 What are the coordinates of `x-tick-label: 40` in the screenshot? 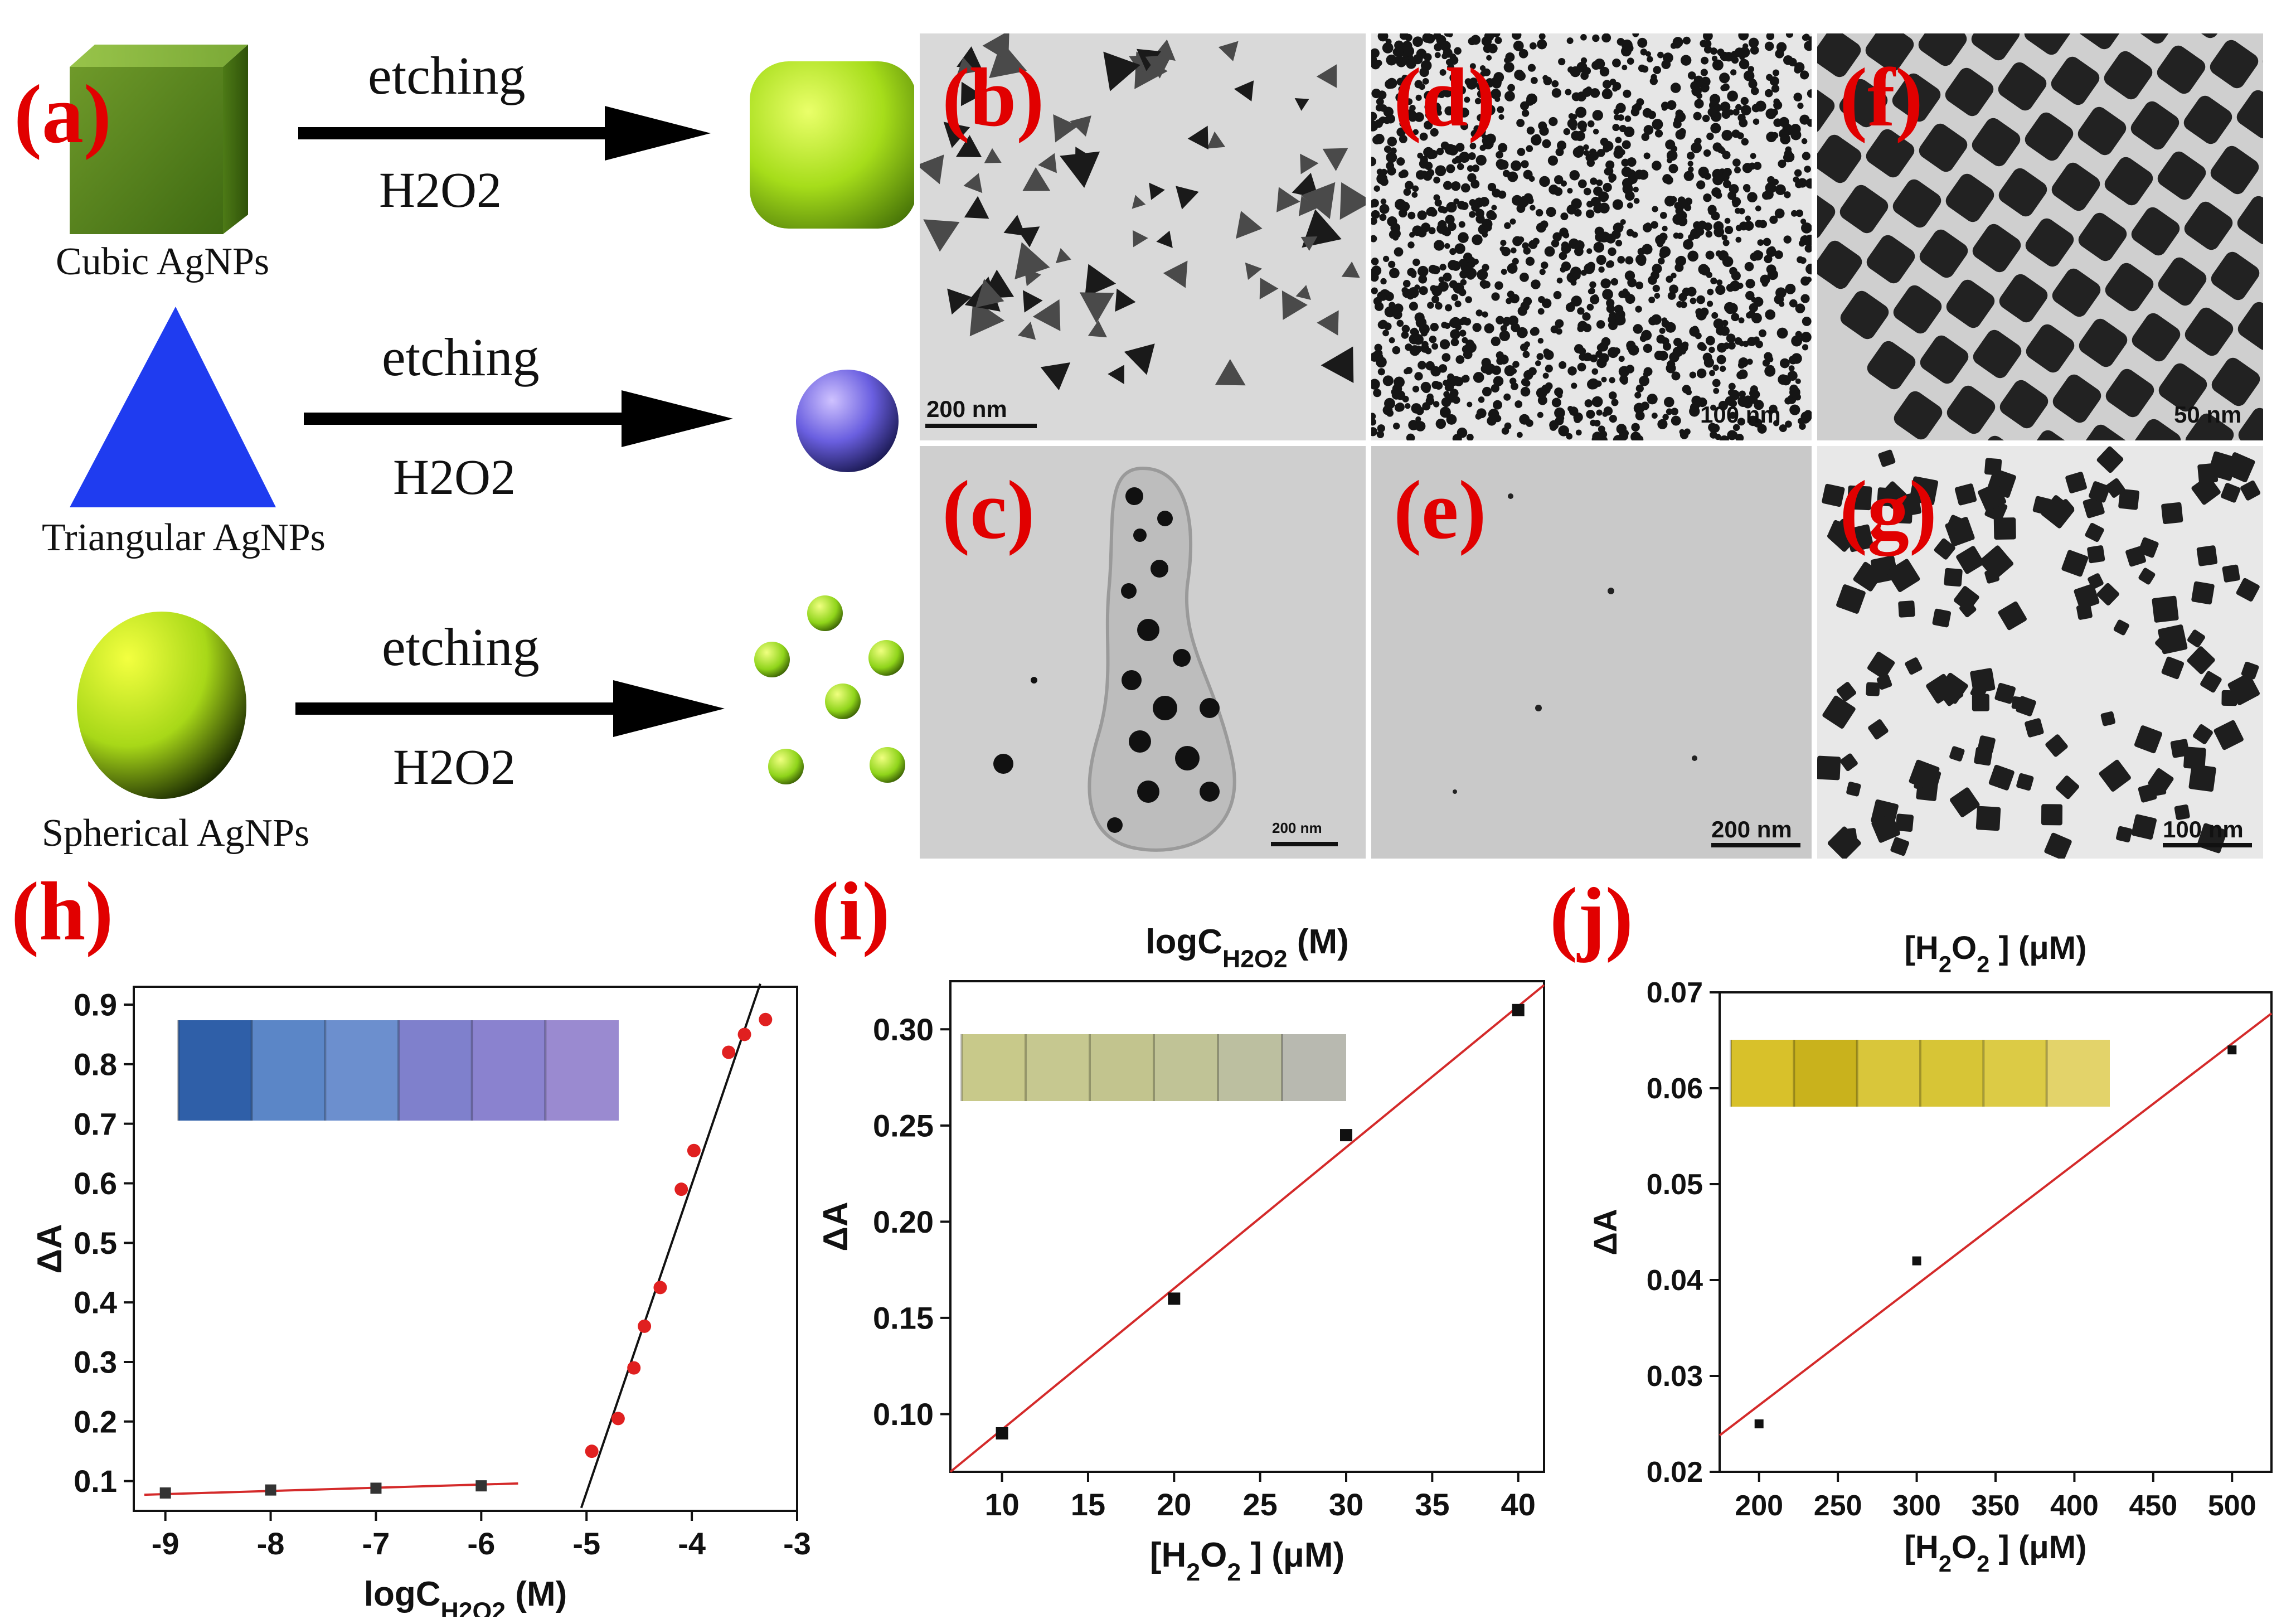 It's located at (1518, 1505).